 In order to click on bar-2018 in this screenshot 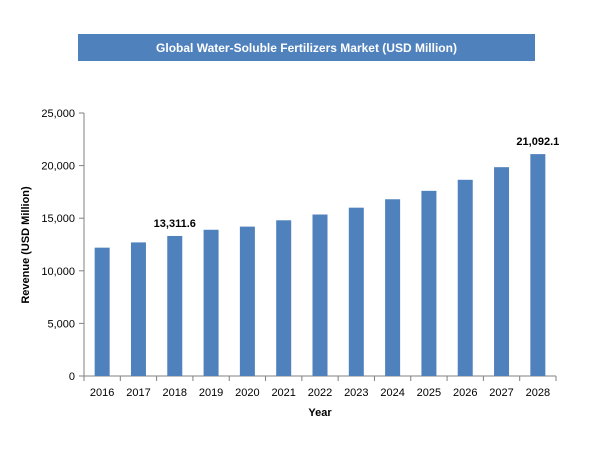, I will do `click(175, 305)`.